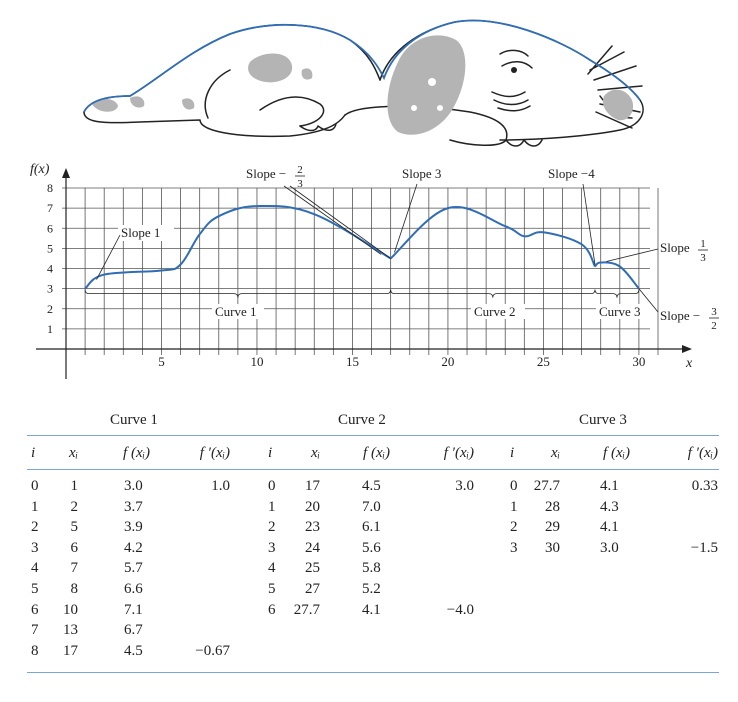  What do you see at coordinates (133, 589) in the screenshot?
I see `table-cell: 6.6` at bounding box center [133, 589].